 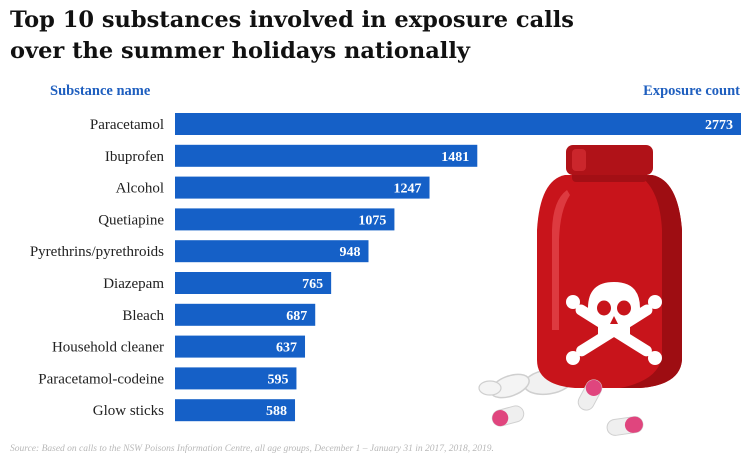 What do you see at coordinates (131, 220) in the screenshot?
I see `category-label: Quetiapine` at bounding box center [131, 220].